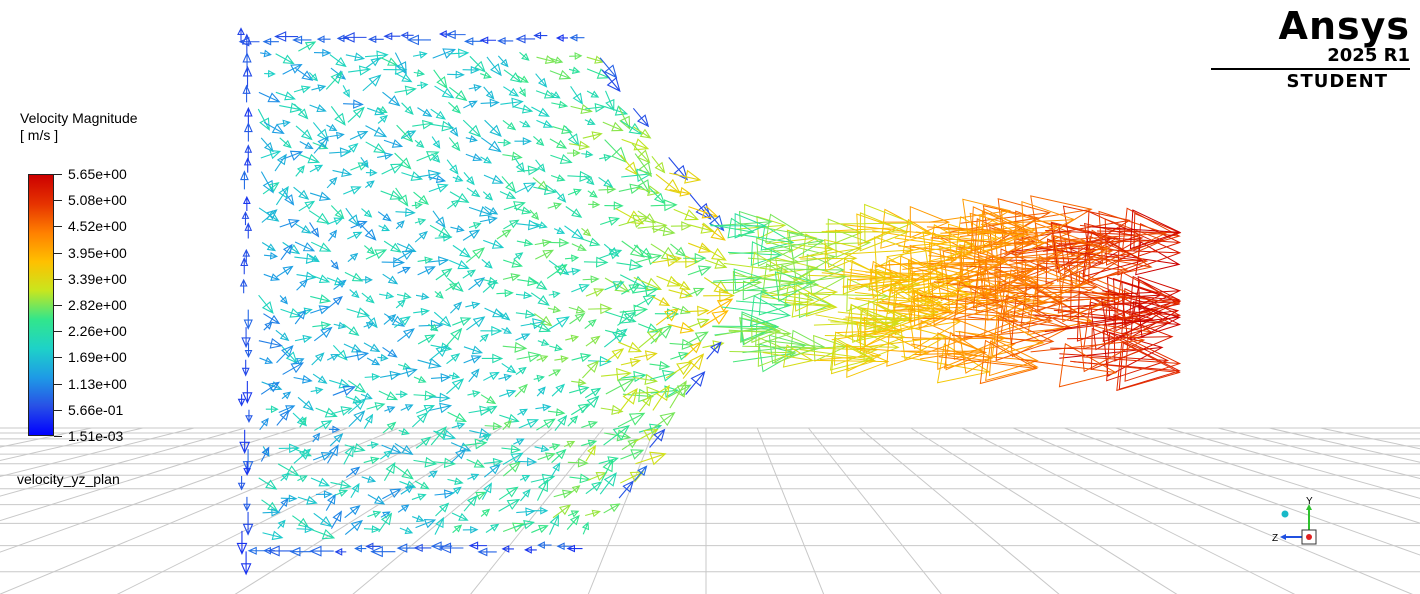 The height and width of the screenshot is (594, 1420). Describe the element at coordinates (1298, 526) in the screenshot. I see `axis-triad: Y Z` at that location.